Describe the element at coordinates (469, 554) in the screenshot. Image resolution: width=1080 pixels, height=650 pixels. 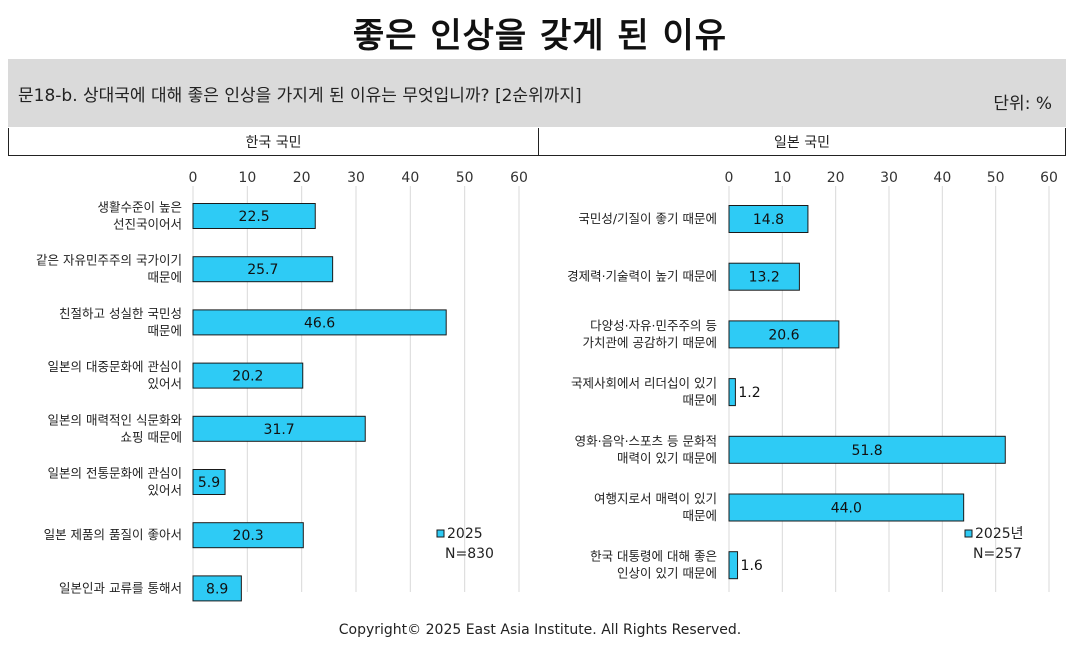
I see `kr-legend-n: N=830` at that location.